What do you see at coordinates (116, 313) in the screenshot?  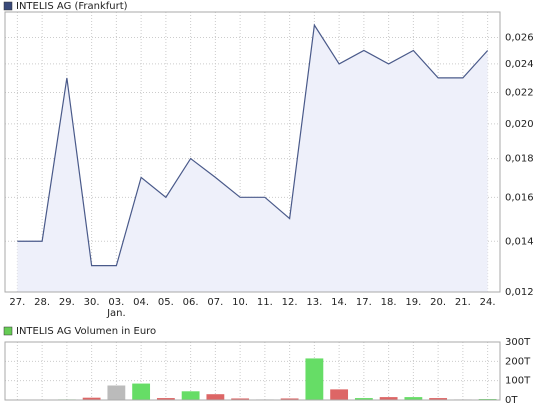 I see `x-annotation: Jan.` at bounding box center [116, 313].